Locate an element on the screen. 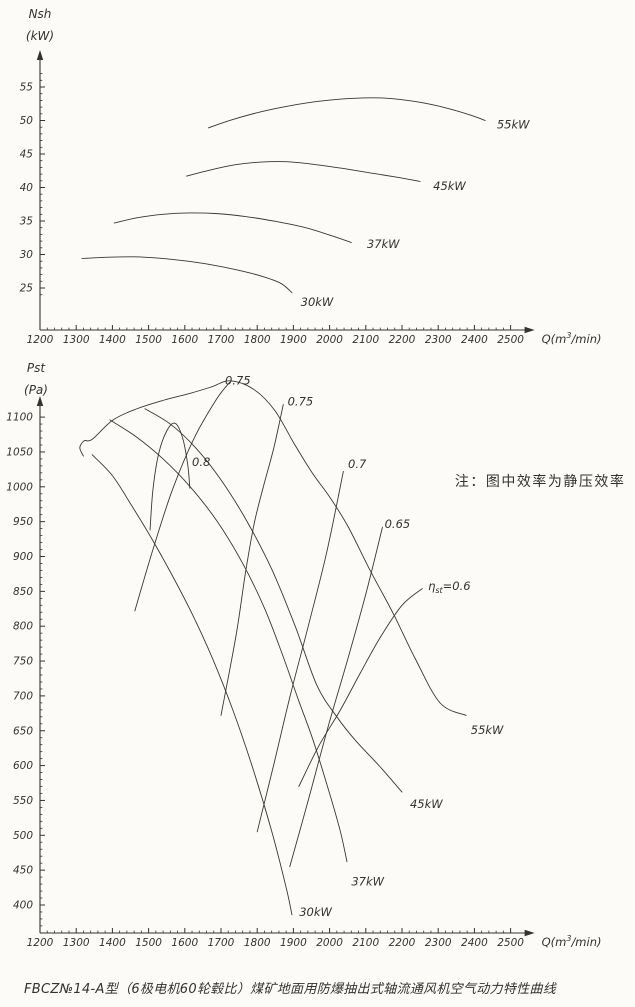 The height and width of the screenshot is (1007, 635). y-tick-label: 40 is located at coordinates (27, 188).